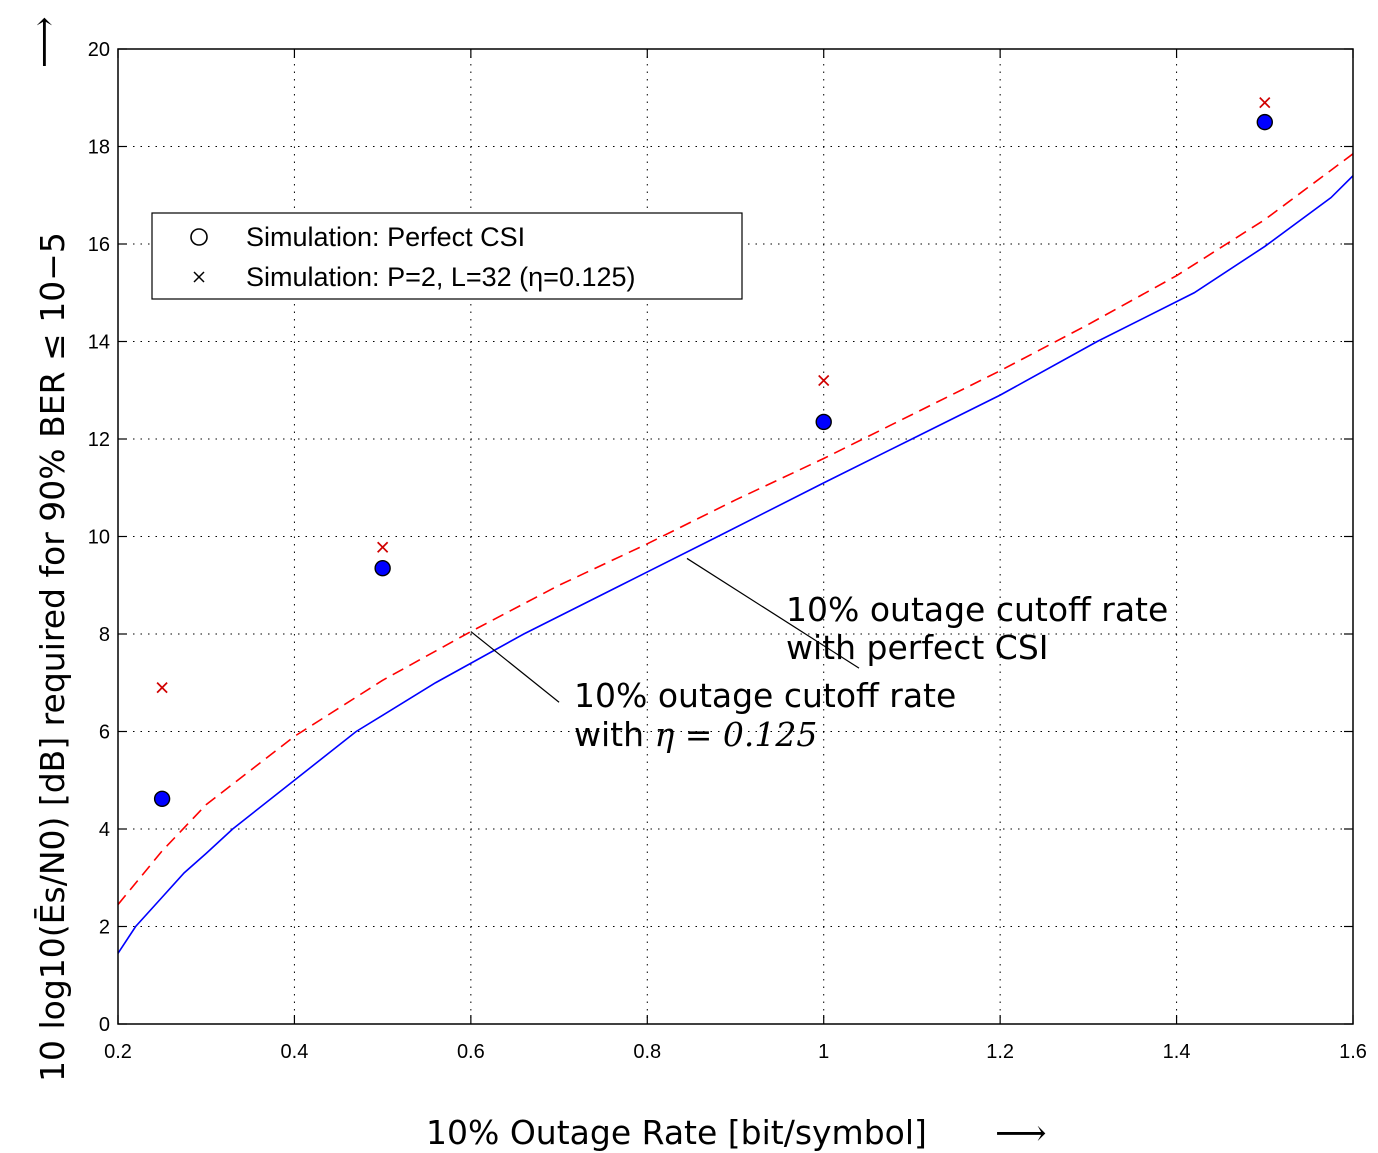  What do you see at coordinates (614, 734) in the screenshot?
I see `annotation-eta-with: with` at bounding box center [614, 734].